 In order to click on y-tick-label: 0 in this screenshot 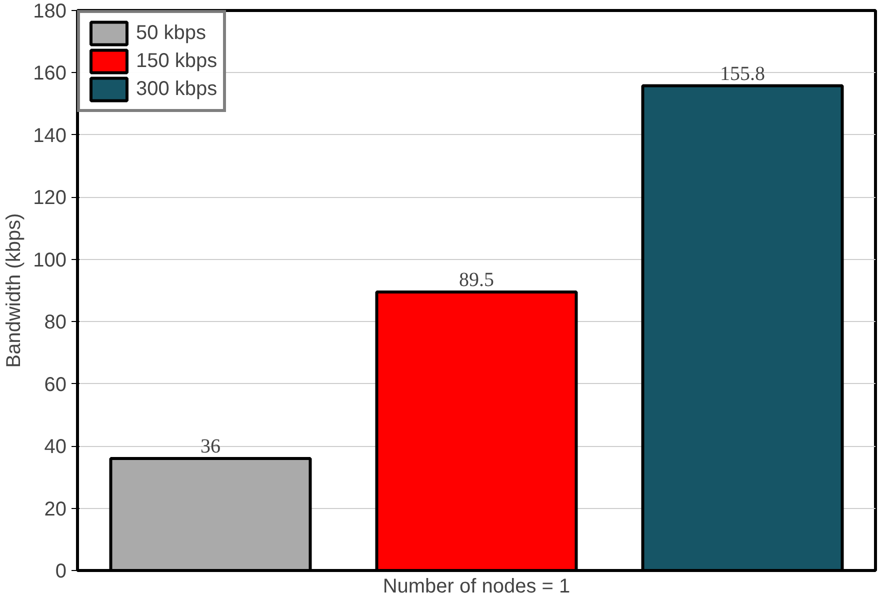, I will do `click(60, 571)`.